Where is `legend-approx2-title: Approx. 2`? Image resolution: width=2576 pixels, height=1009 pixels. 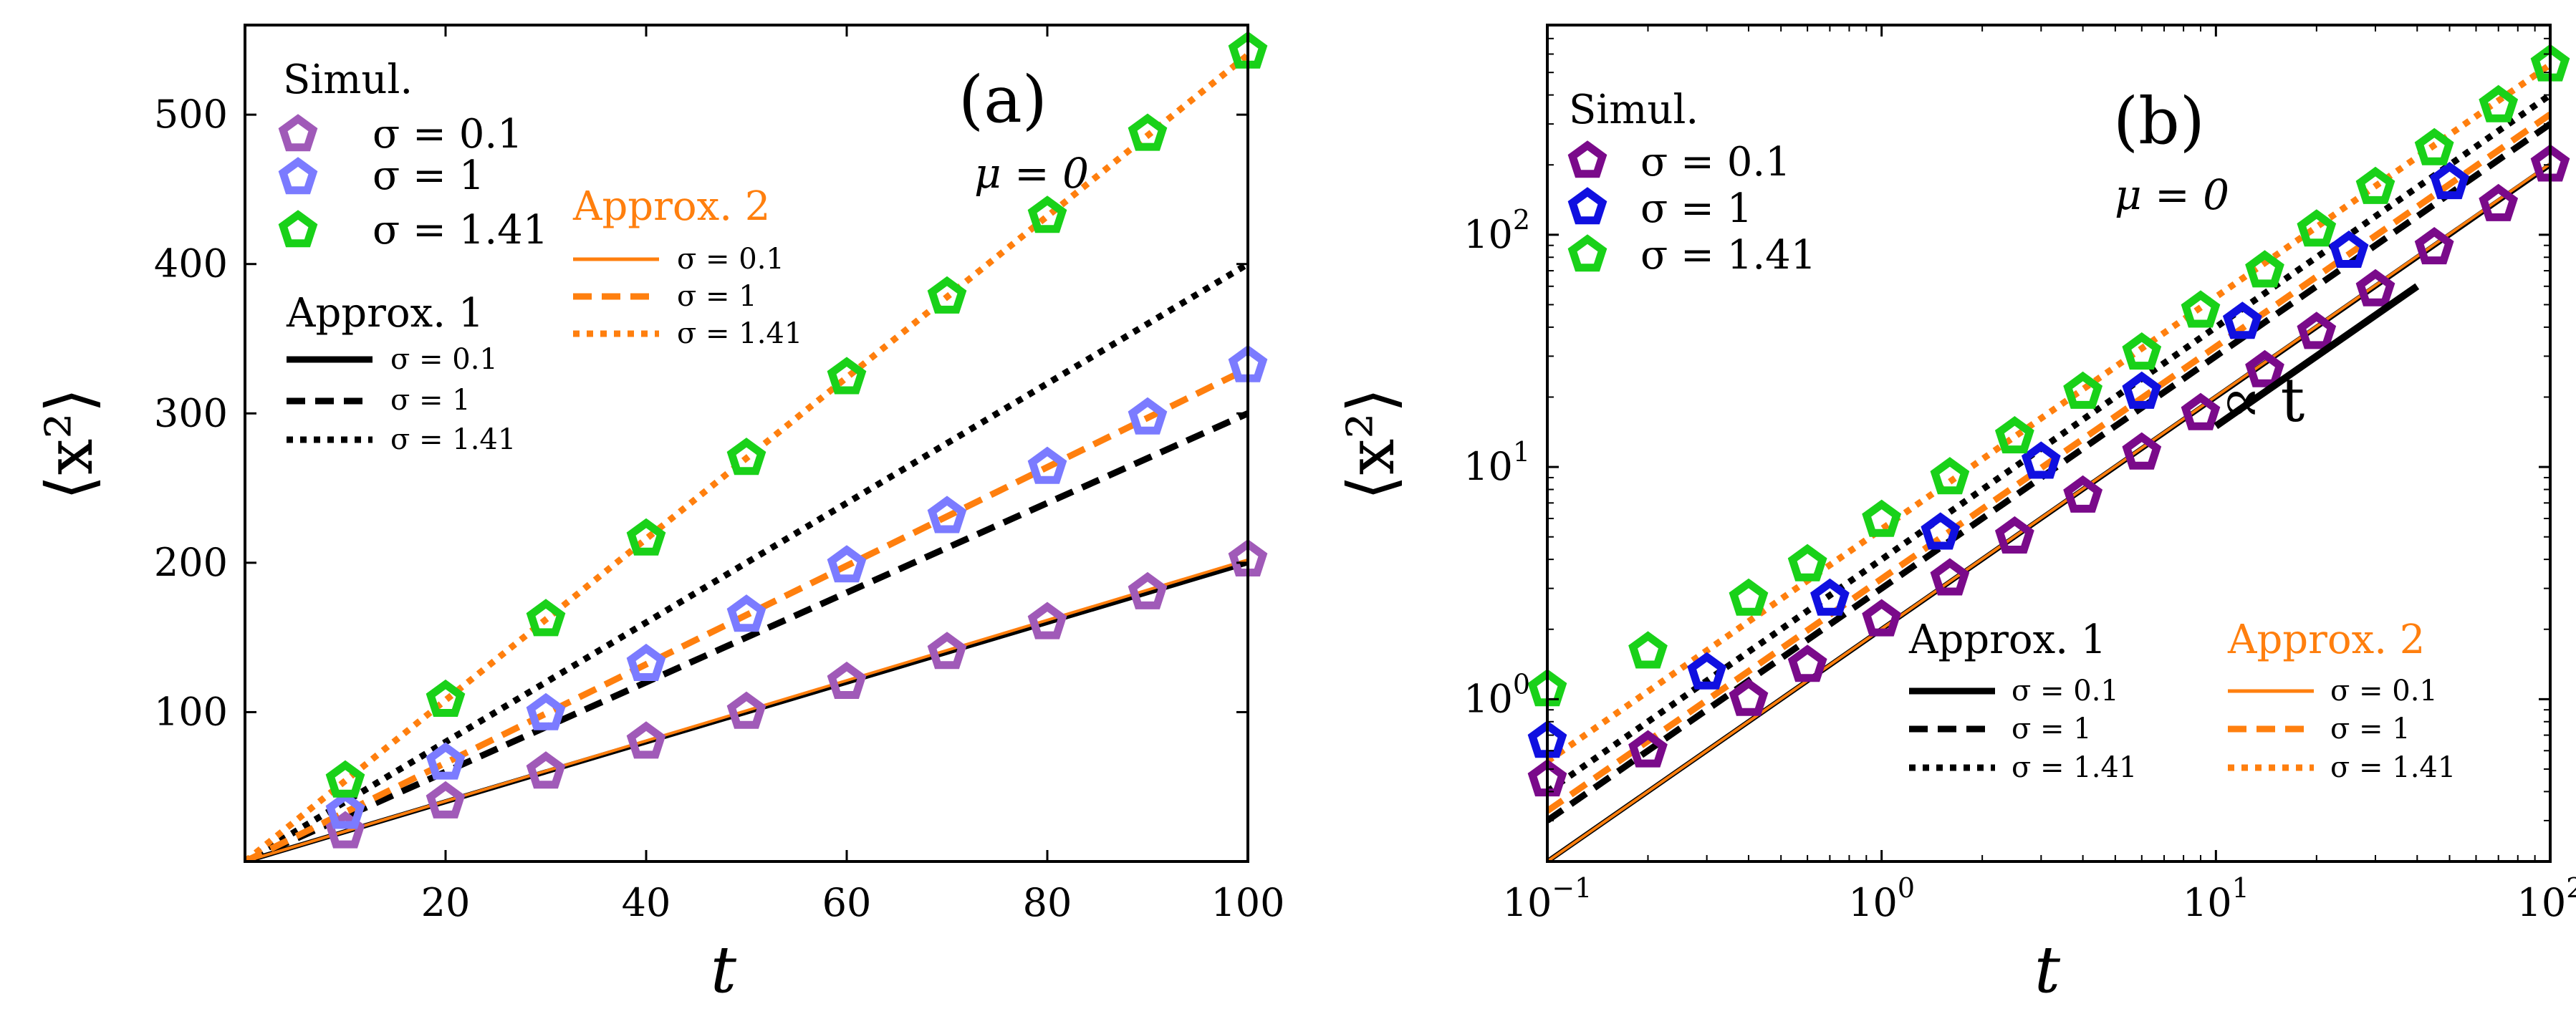
legend-approx2-title: Approx. 2 is located at coordinates (671, 206).